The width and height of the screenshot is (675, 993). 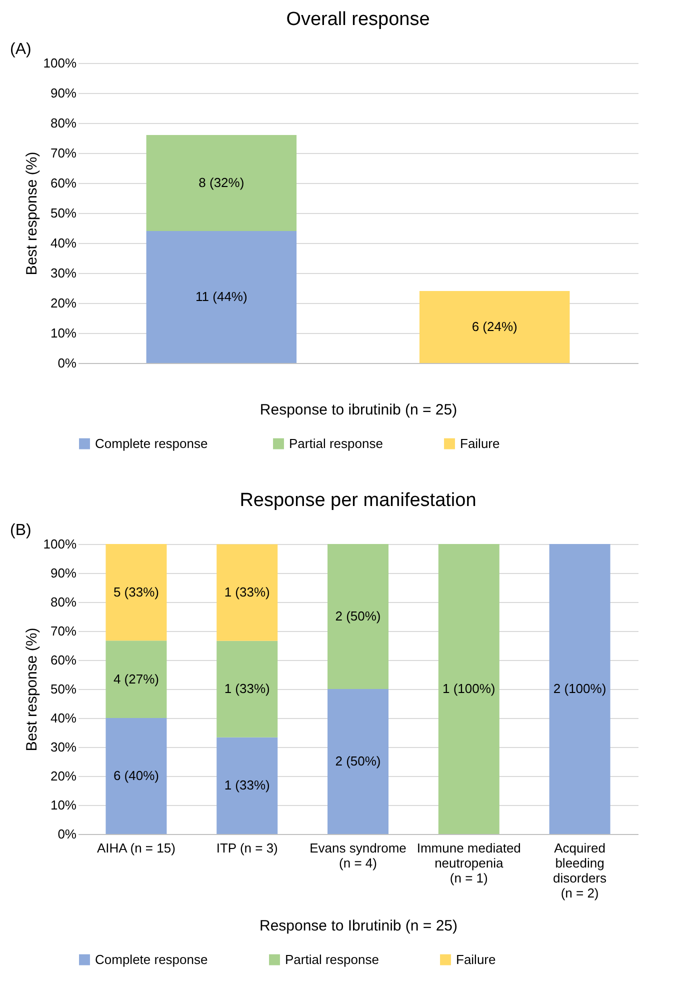 I want to click on data-label: 5 (33%), so click(x=136, y=592).